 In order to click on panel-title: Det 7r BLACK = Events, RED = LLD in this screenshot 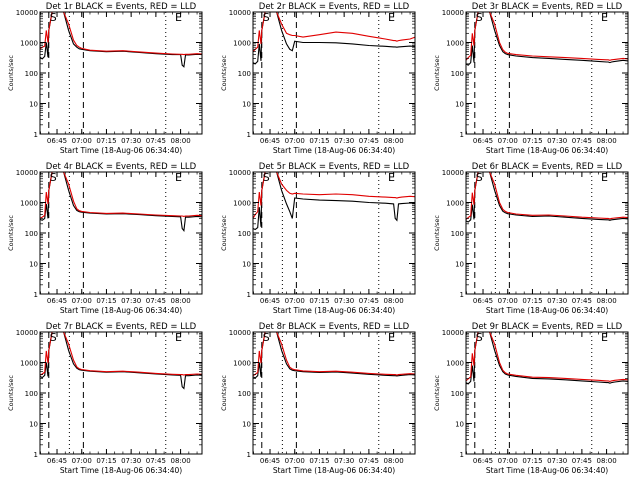, I will do `click(121, 327)`.